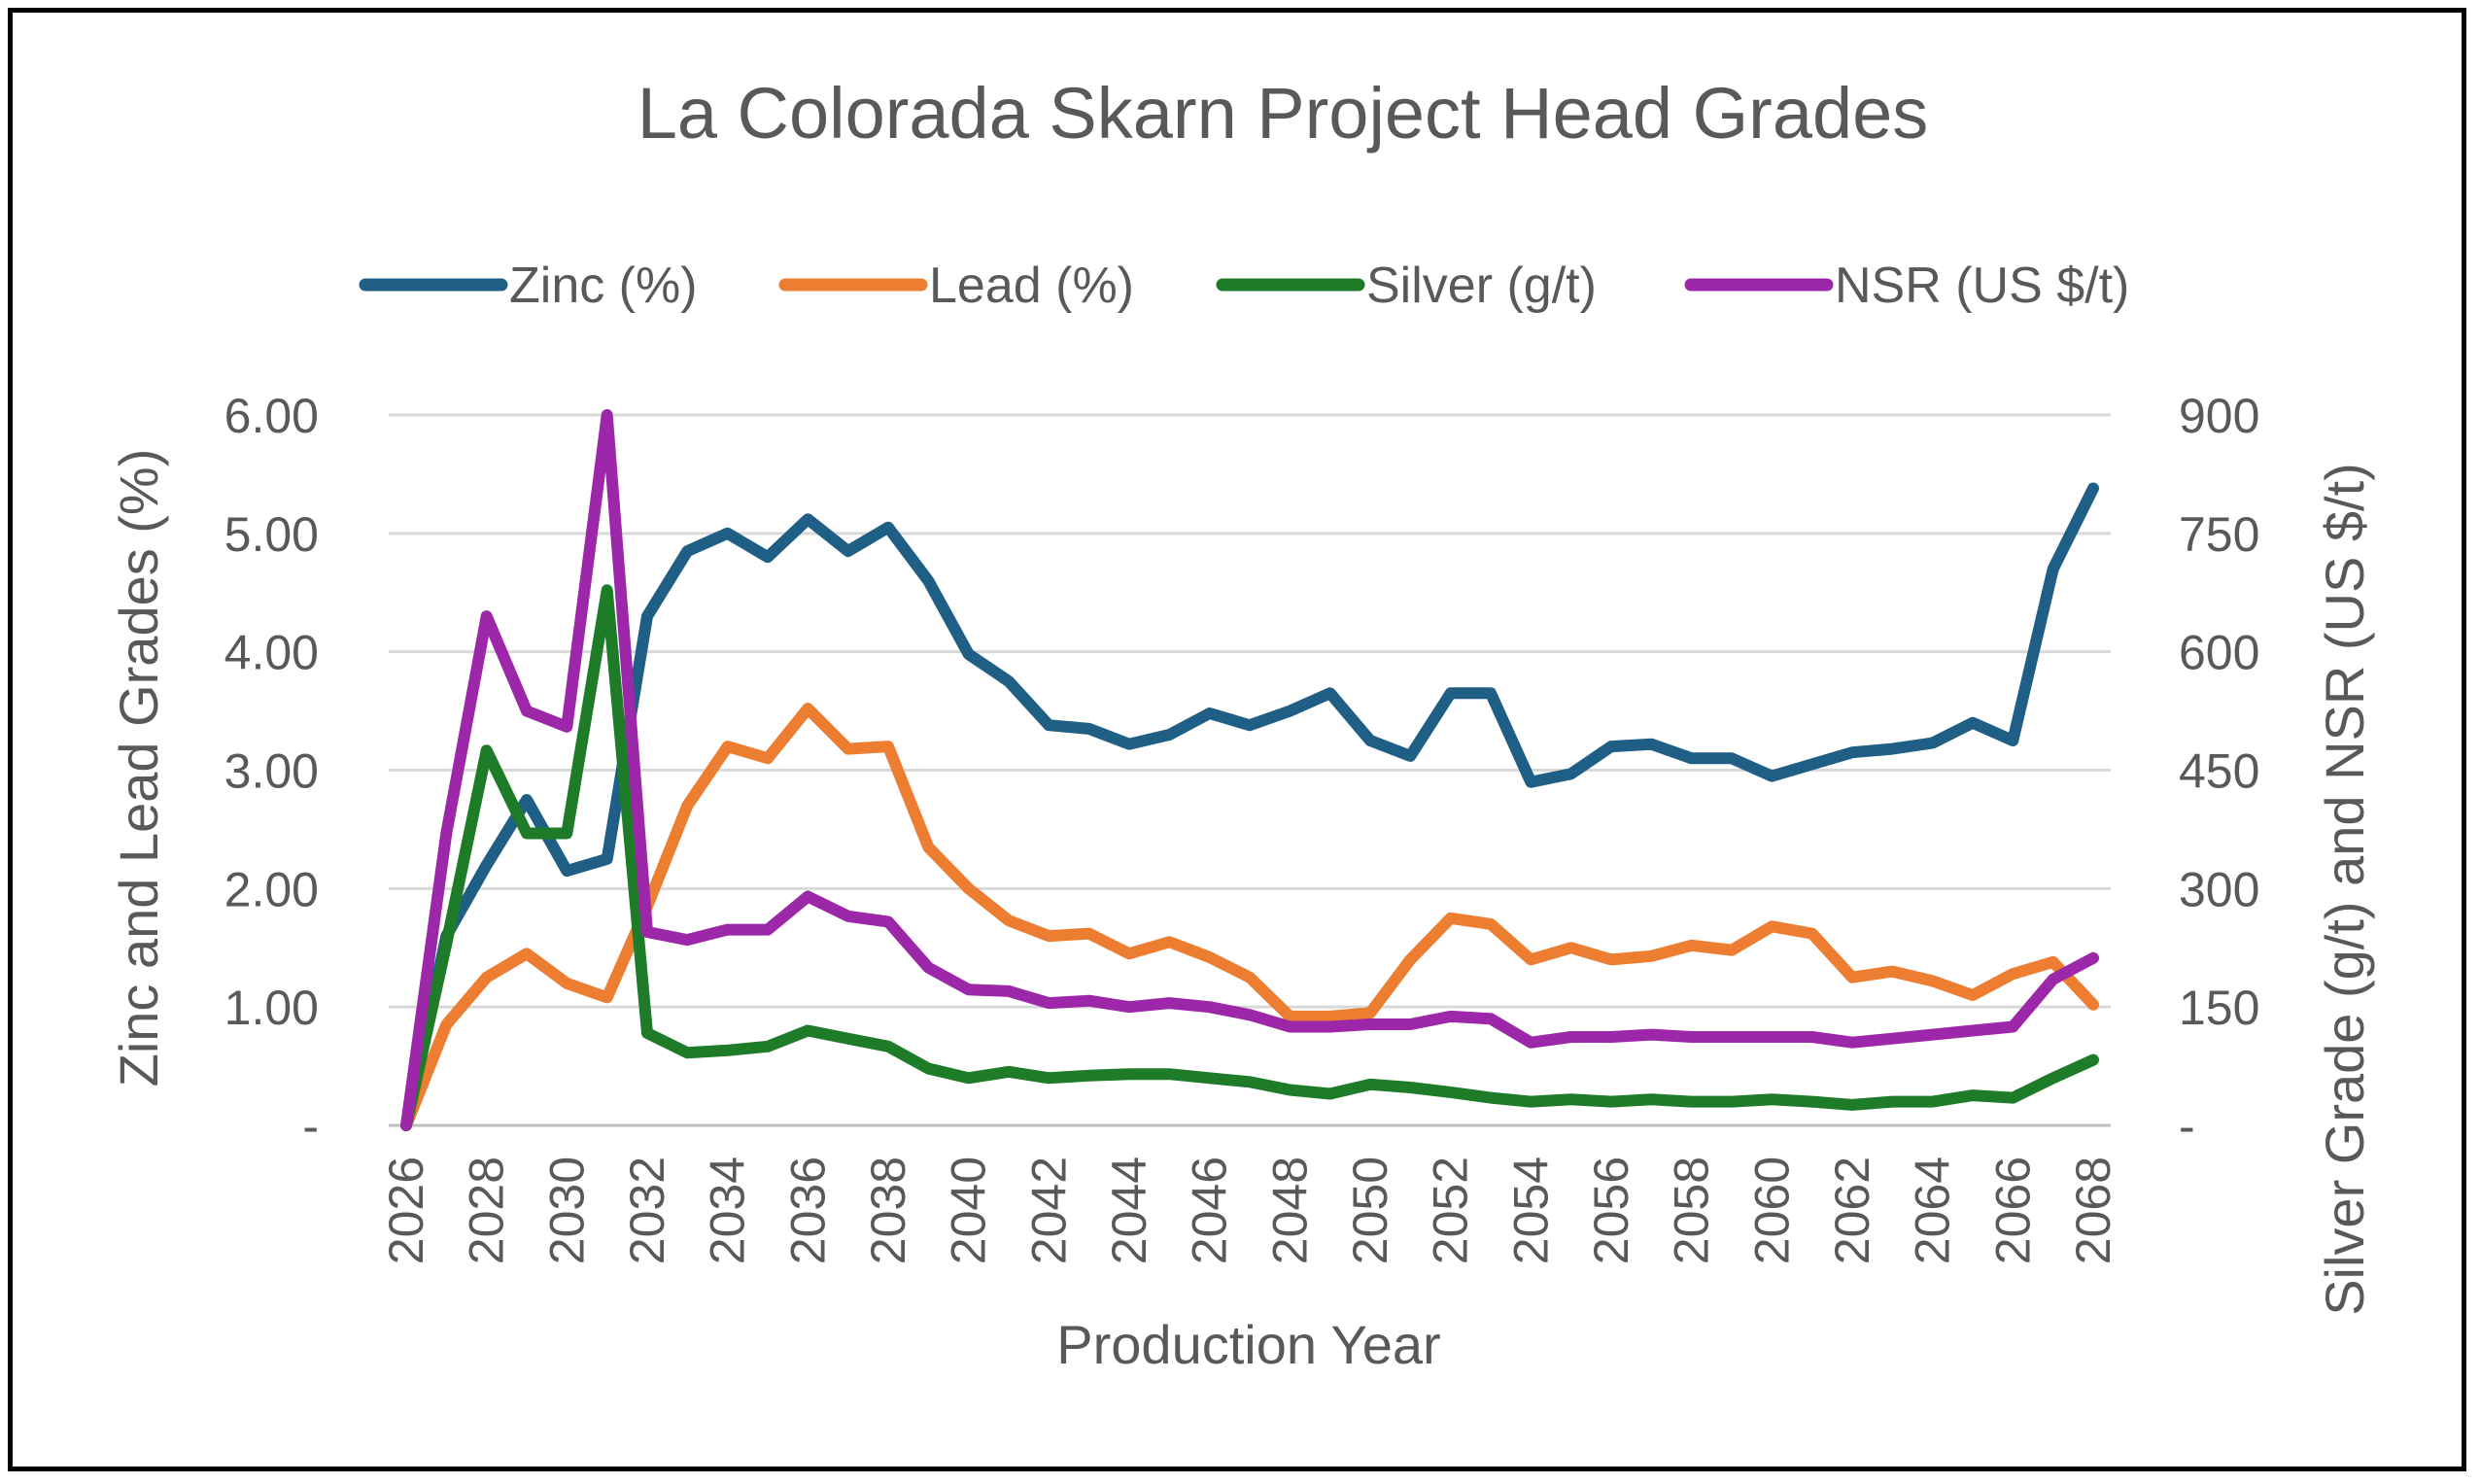 This screenshot has height=1484, width=2480. Describe the element at coordinates (1933, 1210) in the screenshot. I see `x-tick-label: 2064` at that location.